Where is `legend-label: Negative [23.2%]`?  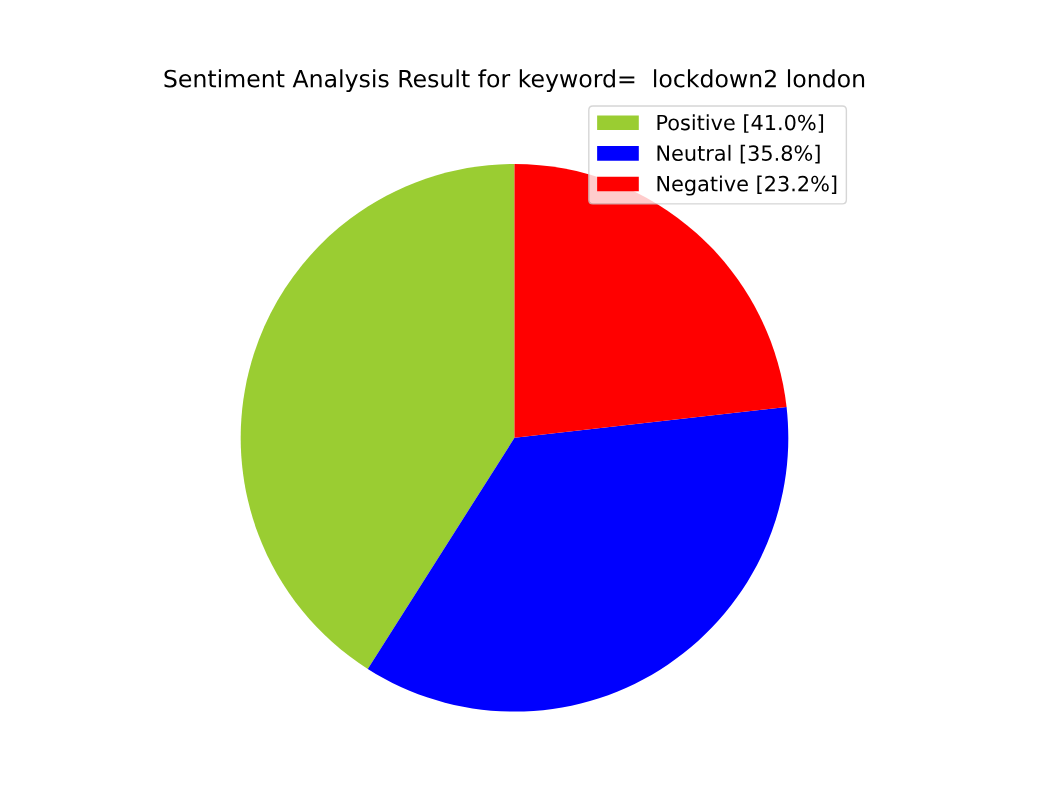
legend-label: Negative [23.2%] is located at coordinates (747, 185).